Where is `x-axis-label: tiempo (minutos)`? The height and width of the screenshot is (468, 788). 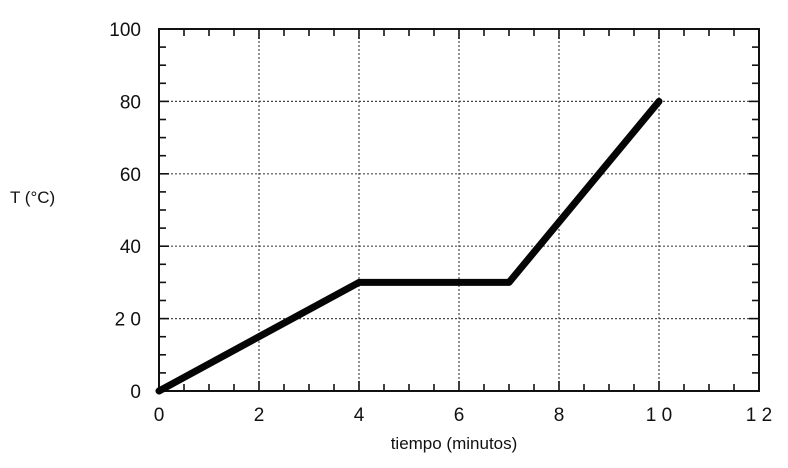
x-axis-label: tiempo (minutos) is located at coordinates (454, 443).